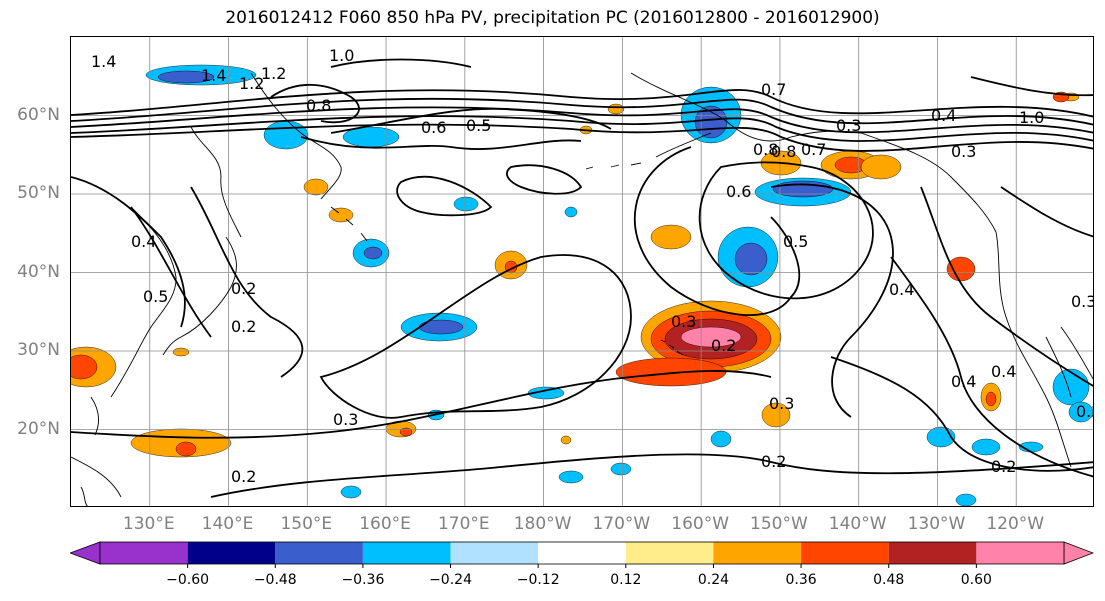  Describe the element at coordinates (813, 149) in the screenshot. I see `contour-label: 0.7` at that location.